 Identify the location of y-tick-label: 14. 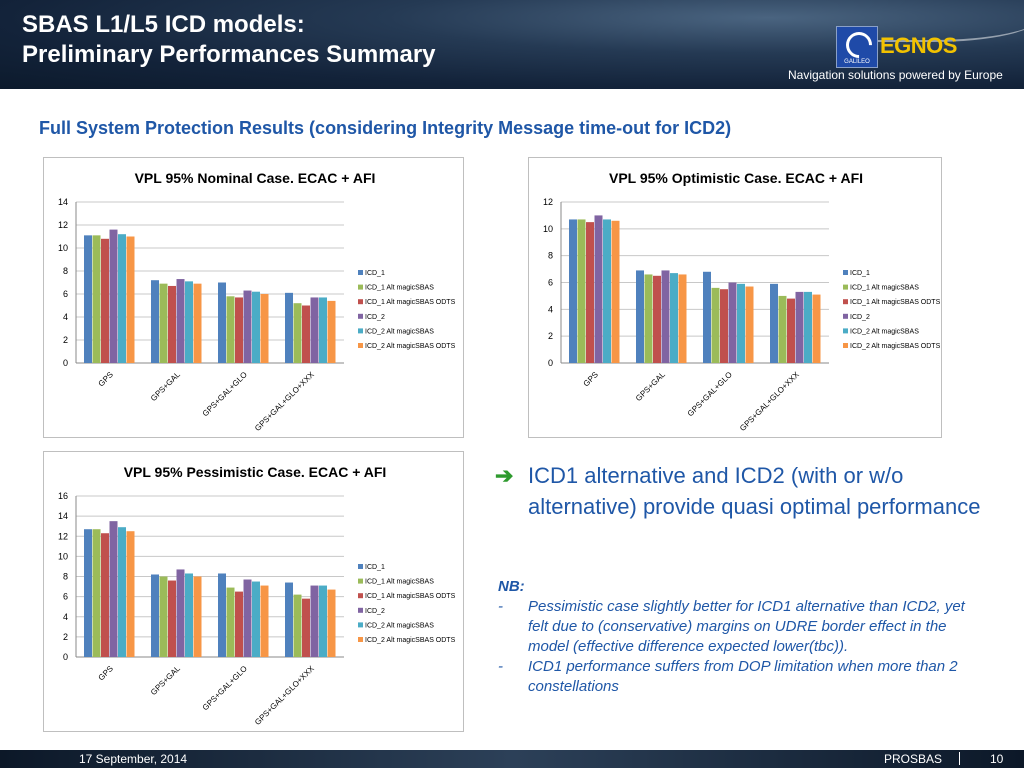
(63, 516).